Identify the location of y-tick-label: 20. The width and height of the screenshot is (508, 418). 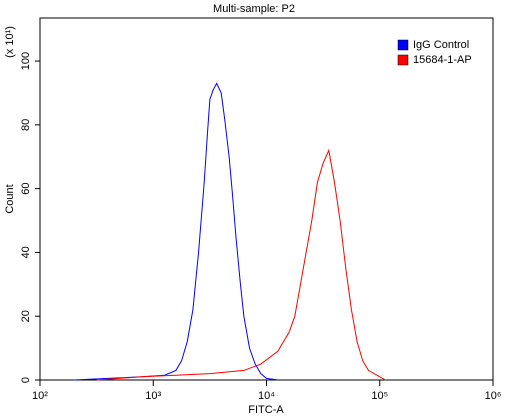
(26, 316).